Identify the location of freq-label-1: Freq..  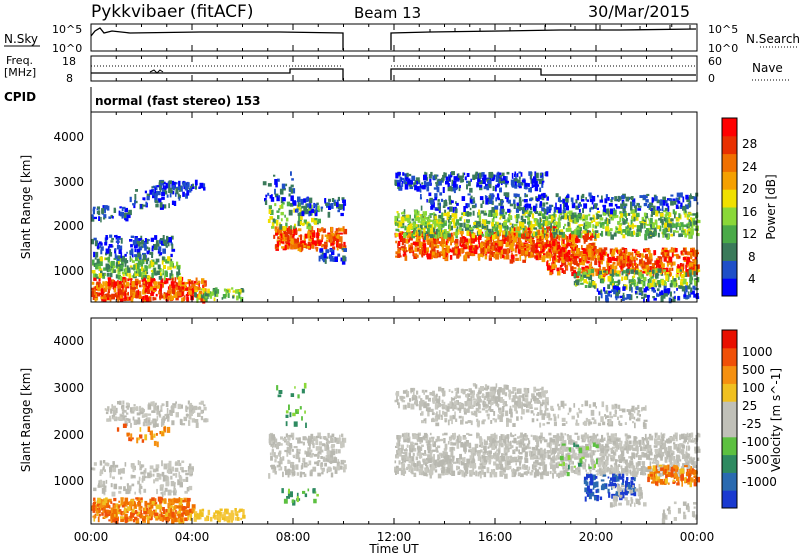
(19, 60).